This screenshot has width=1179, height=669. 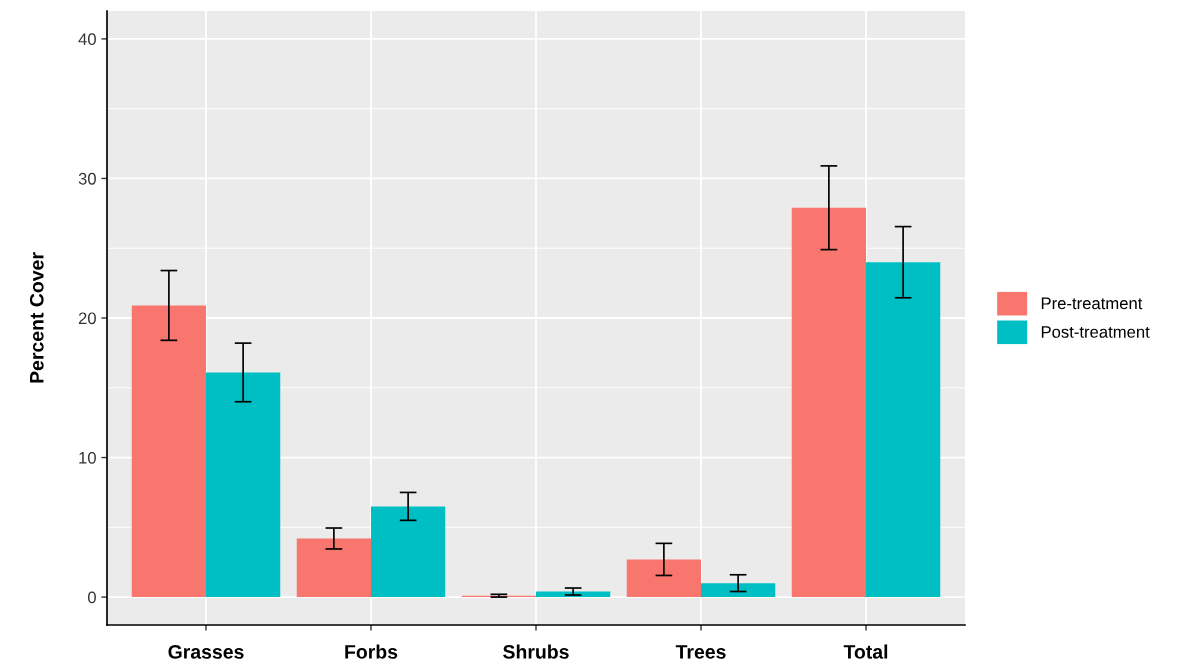 What do you see at coordinates (1095, 332) in the screenshot?
I see `legend-label: Post-treatment` at bounding box center [1095, 332].